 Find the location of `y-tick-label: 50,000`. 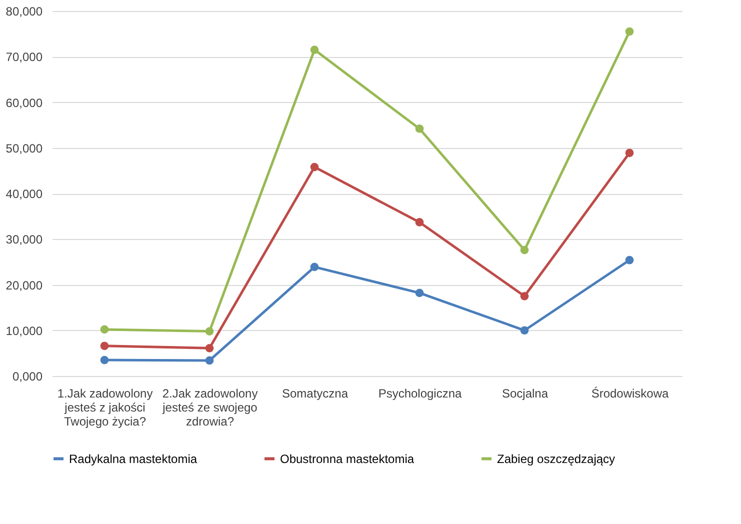

y-tick-label: 50,000 is located at coordinates (24, 148).